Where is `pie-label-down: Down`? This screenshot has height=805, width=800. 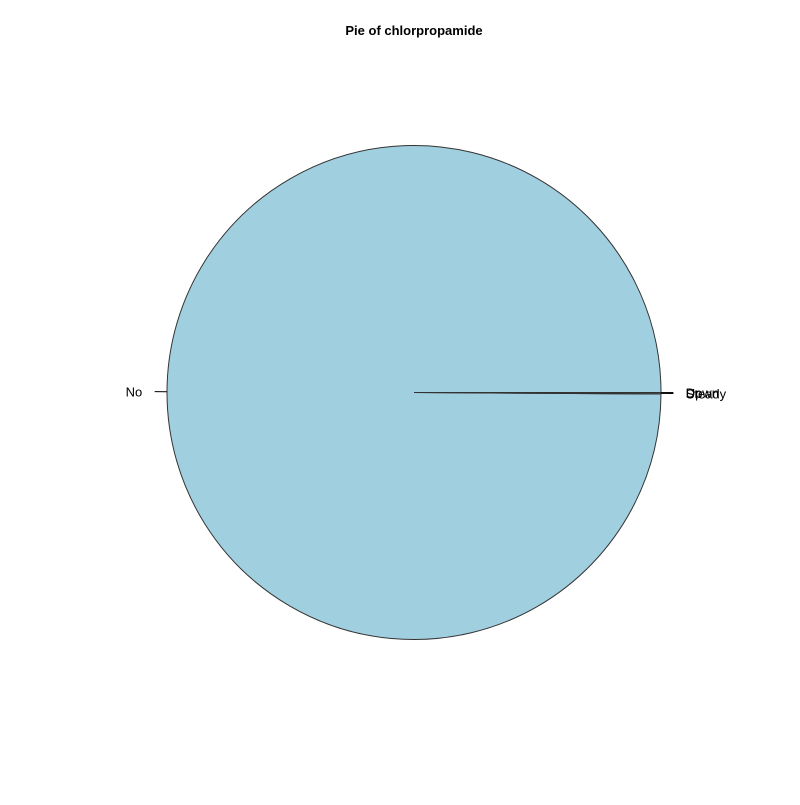
pie-label-down: Down is located at coordinates (702, 393).